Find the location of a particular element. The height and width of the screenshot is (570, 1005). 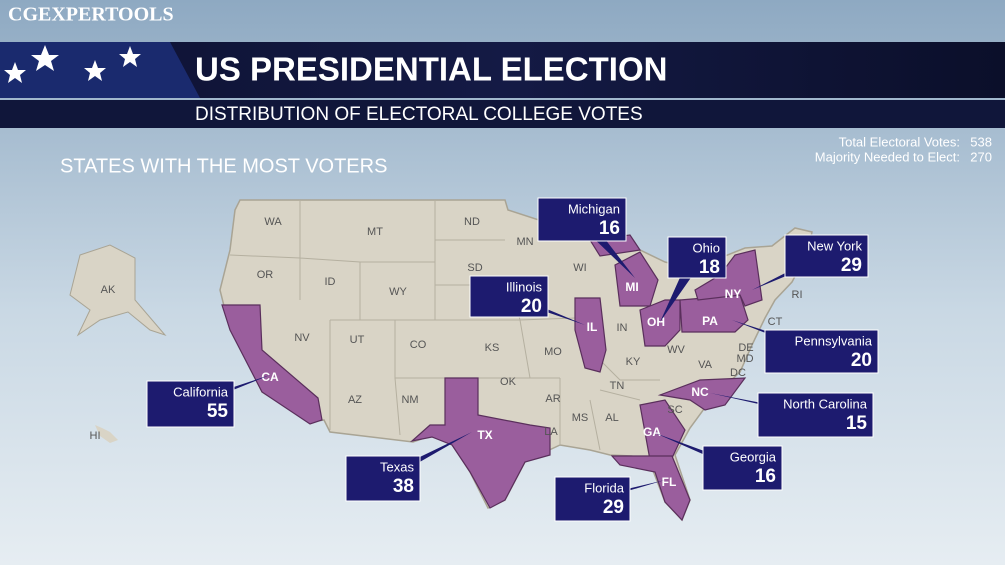

state-label: ID is located at coordinates (330, 282).